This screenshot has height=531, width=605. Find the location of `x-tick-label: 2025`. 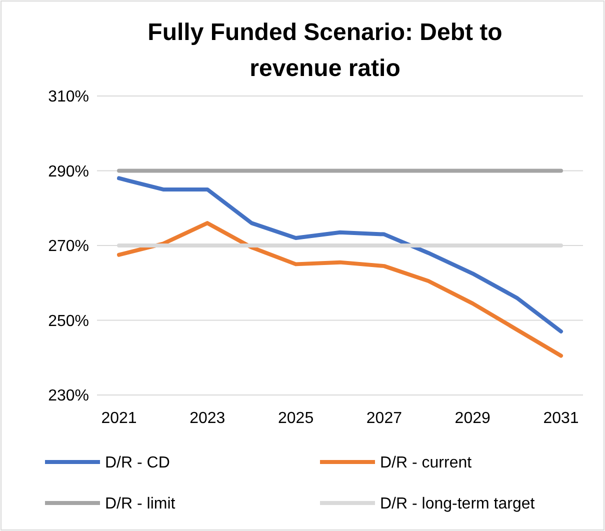

x-tick-label: 2025 is located at coordinates (296, 418).